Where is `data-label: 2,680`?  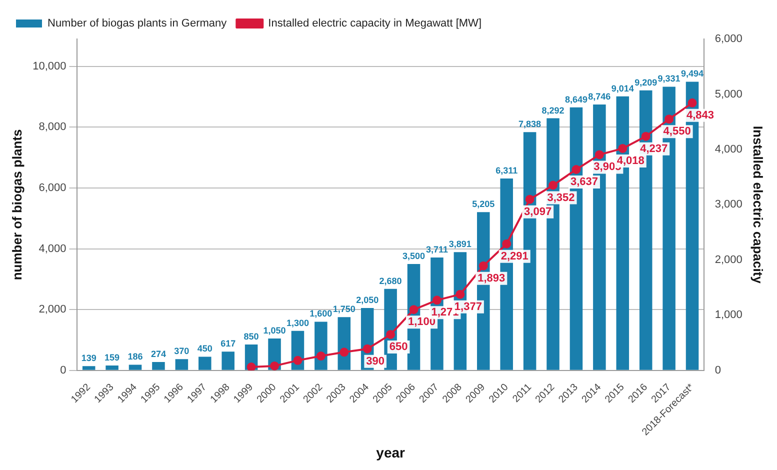 data-label: 2,680 is located at coordinates (390, 281).